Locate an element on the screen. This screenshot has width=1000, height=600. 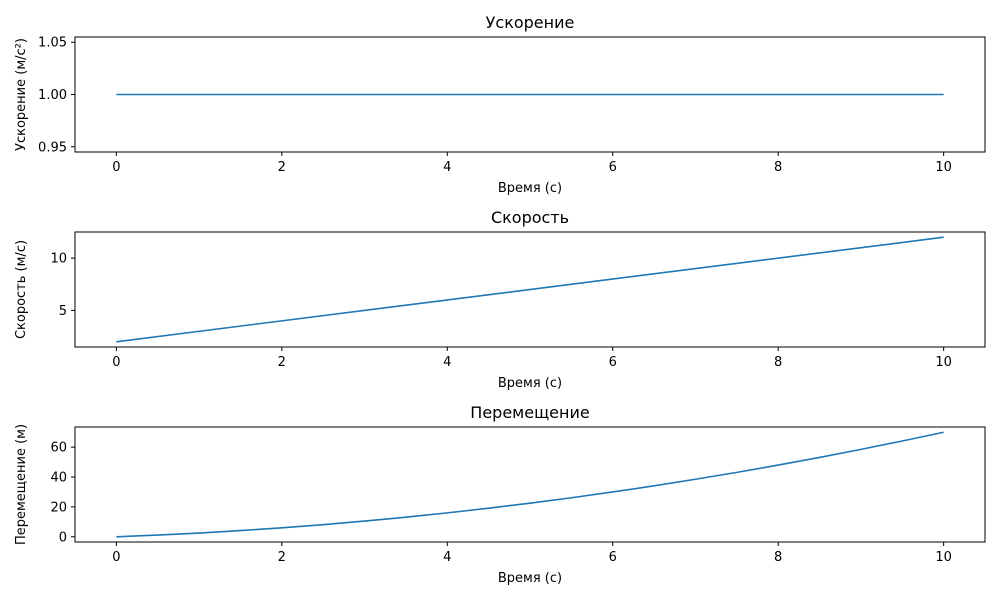
y-axis-label: Перемещение (м) is located at coordinates (21, 484).